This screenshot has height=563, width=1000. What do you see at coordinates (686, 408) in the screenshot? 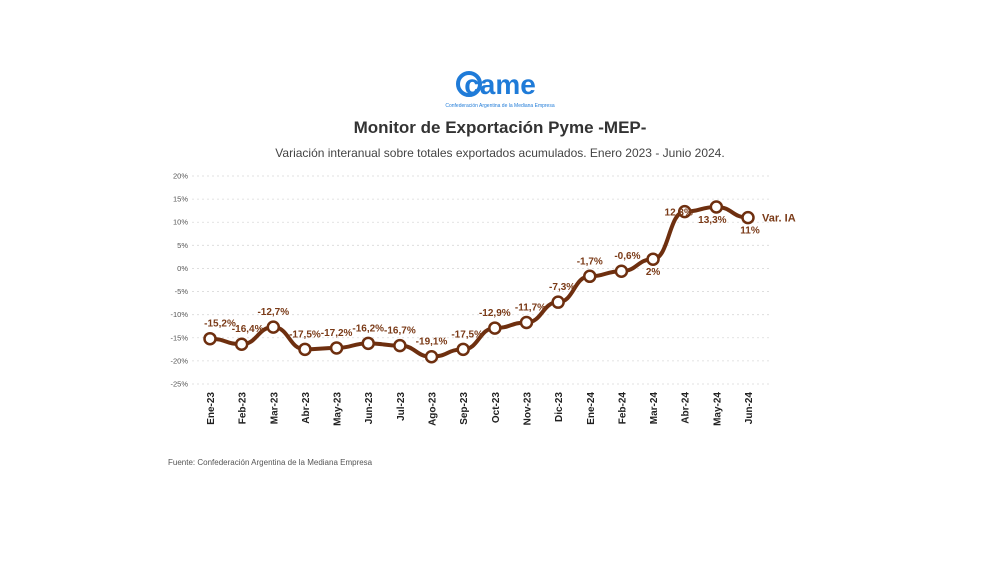
I see `x-tick-label: Abr-24` at bounding box center [686, 408].